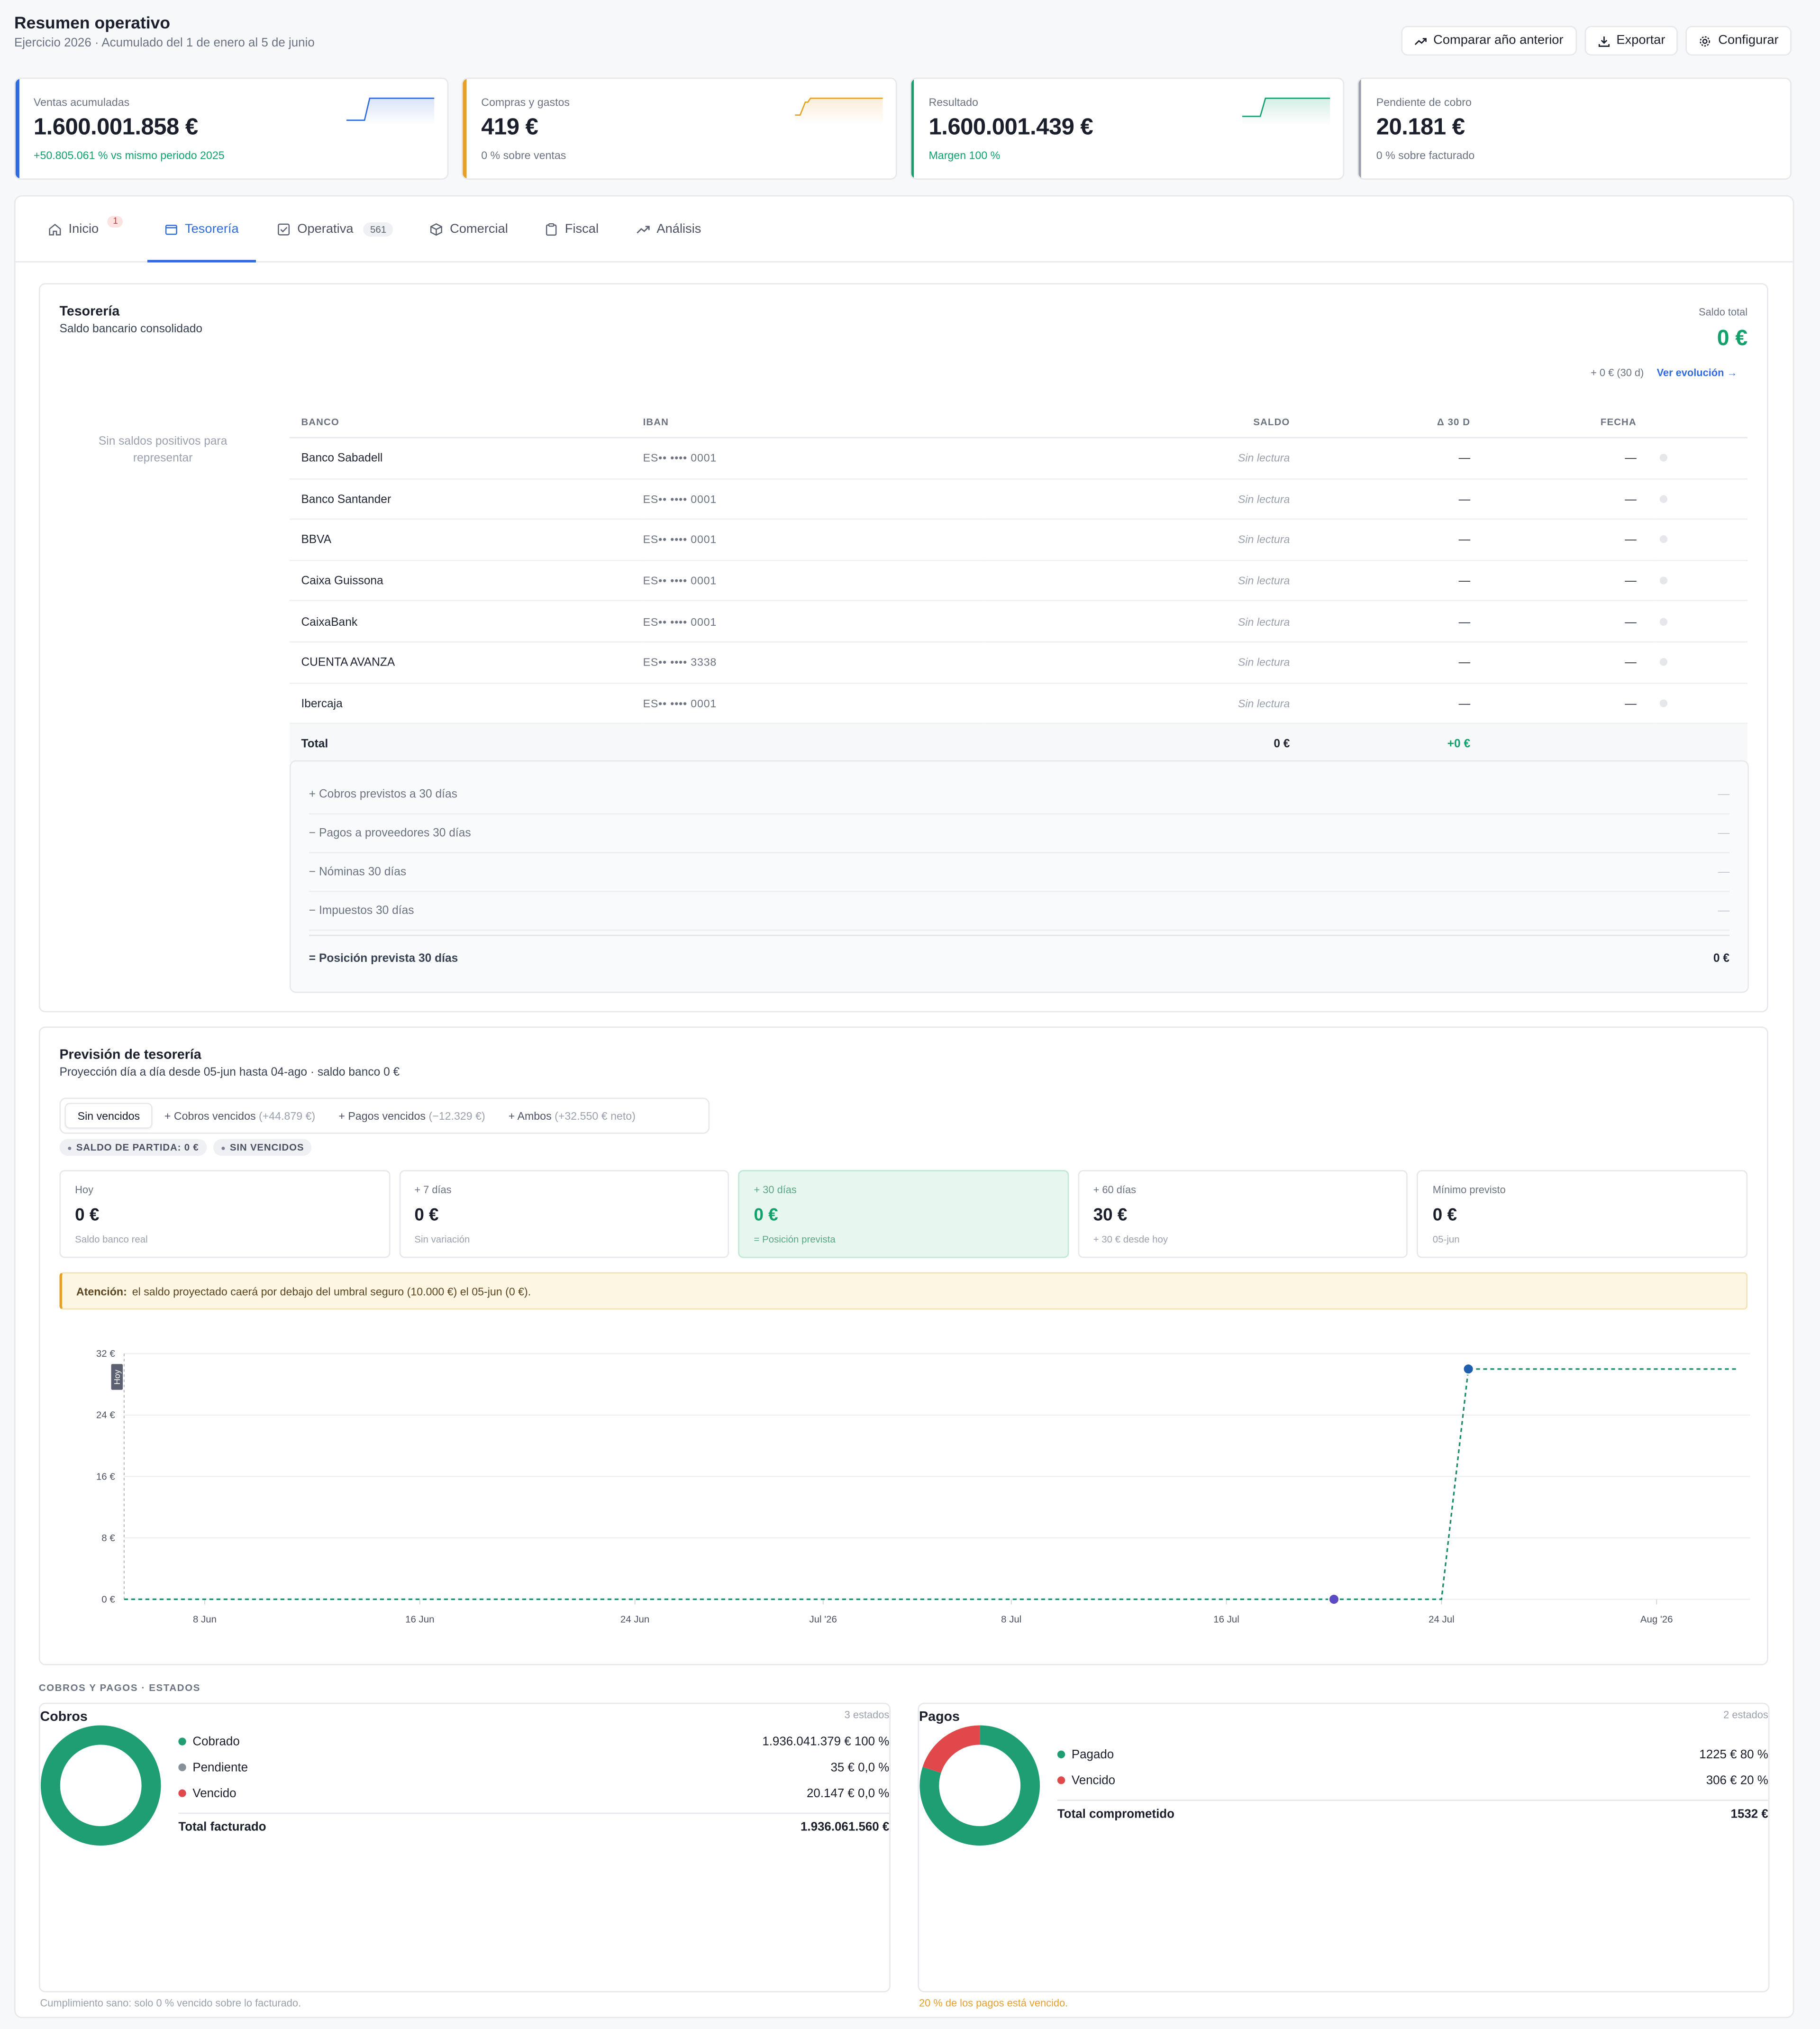 The height and width of the screenshot is (2029, 1820). I want to click on segment-sin-vencidos: Sin vencidos, so click(108, 1116).